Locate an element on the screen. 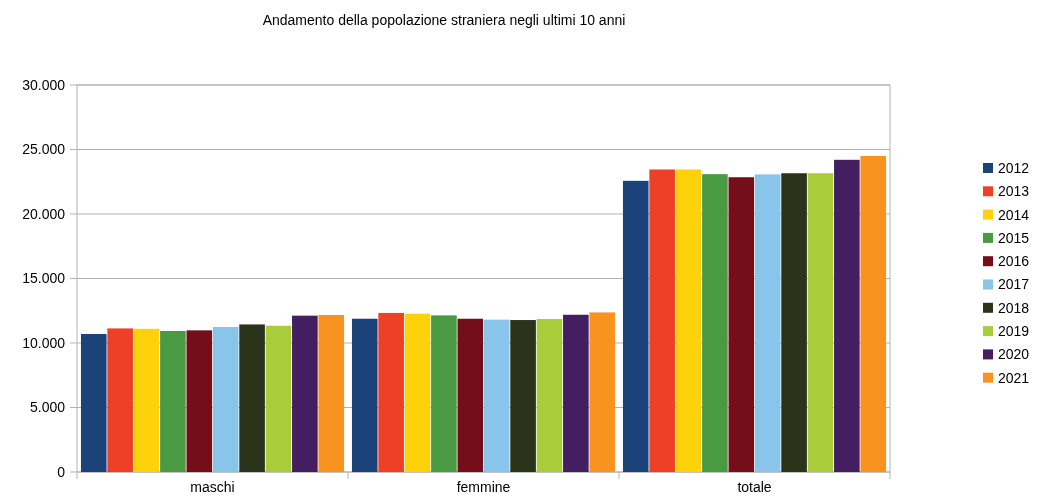 The image size is (1037, 501). legend-label: 2018 is located at coordinates (1014, 307).